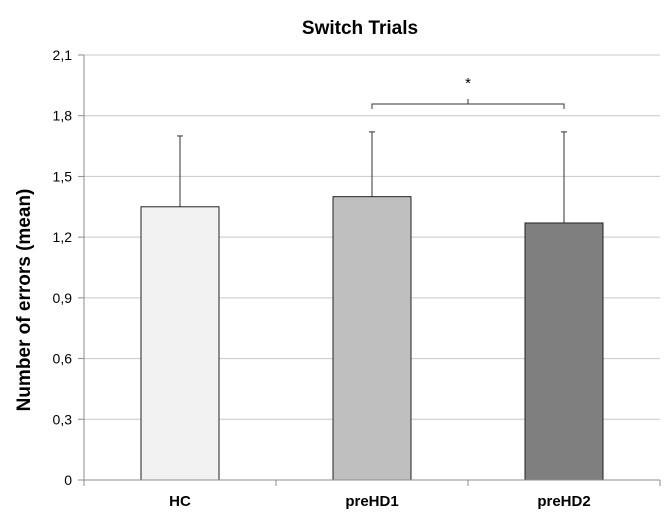  Describe the element at coordinates (564, 351) in the screenshot. I see `bar-prehd2` at that location.